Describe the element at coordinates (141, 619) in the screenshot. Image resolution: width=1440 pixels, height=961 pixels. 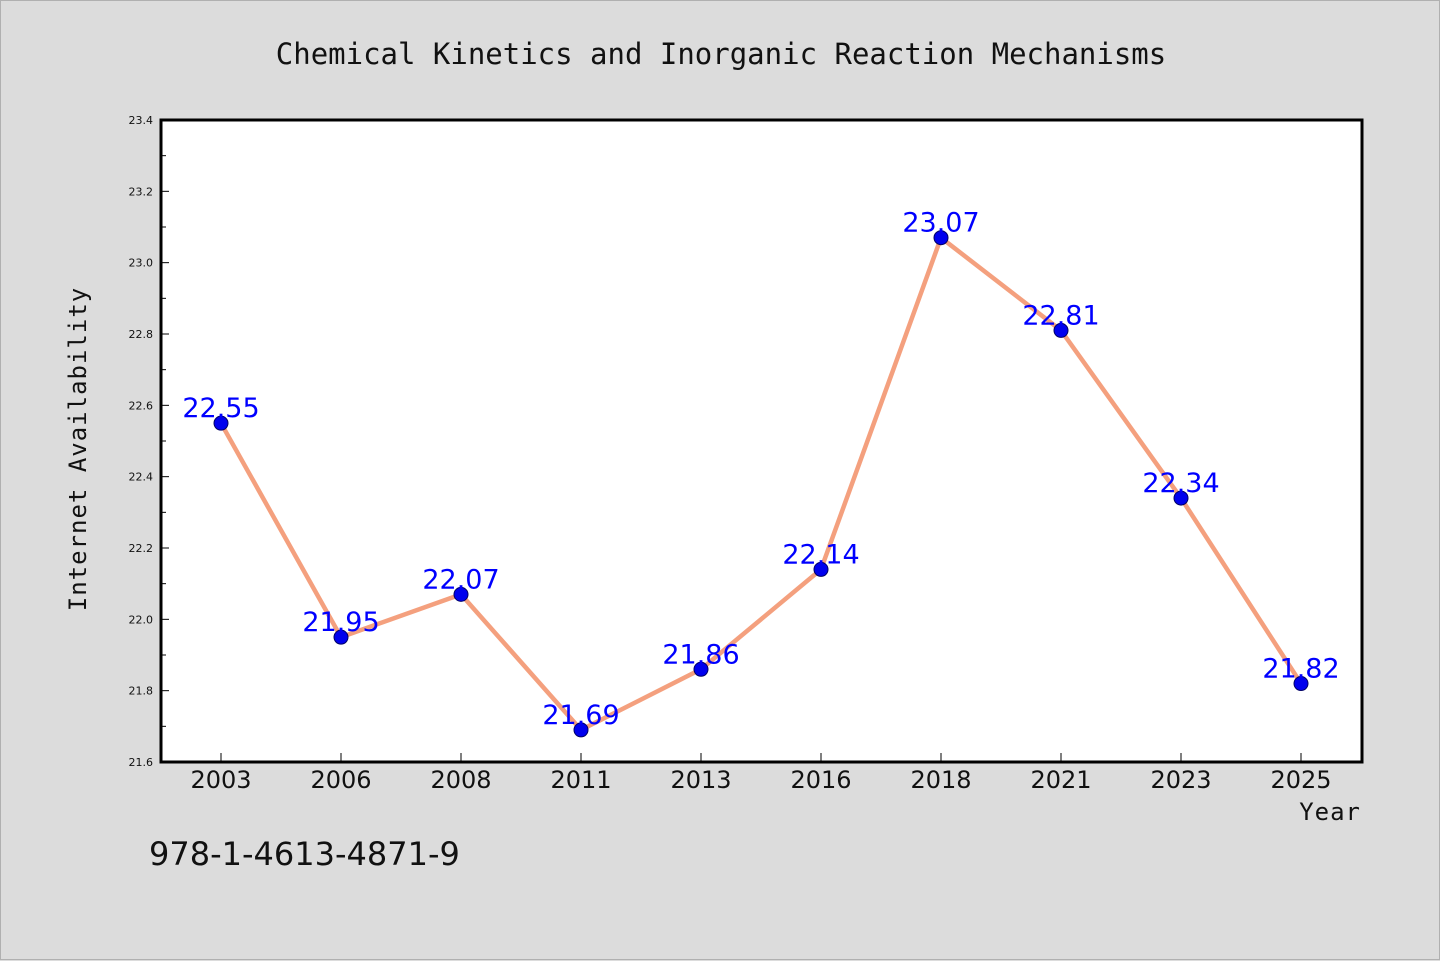
I see `y-tick-label: 22.0` at that location.